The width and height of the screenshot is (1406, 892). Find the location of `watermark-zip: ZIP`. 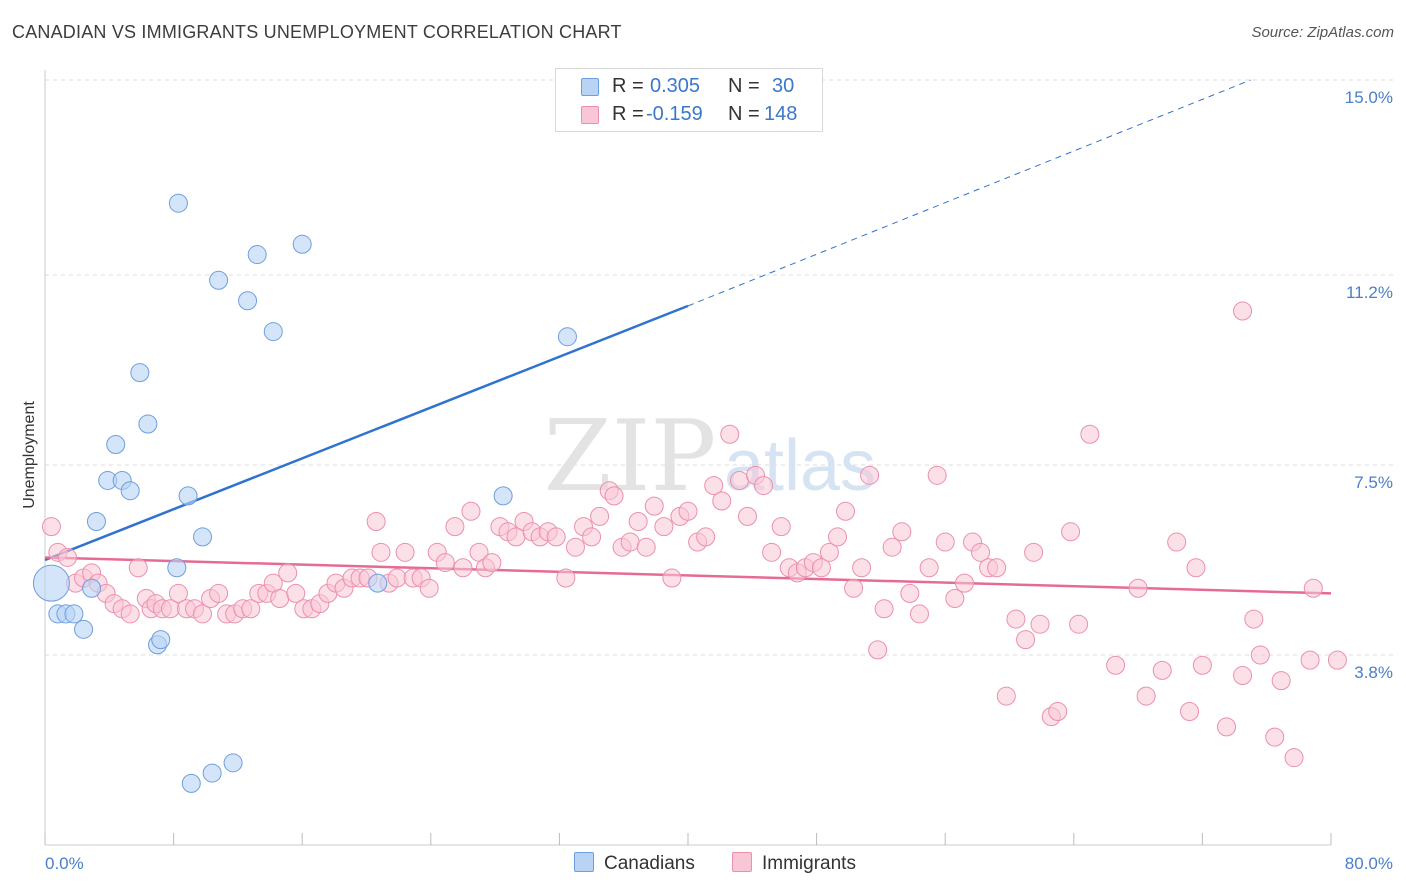

watermark-zip: ZIP is located at coordinates (630, 457).